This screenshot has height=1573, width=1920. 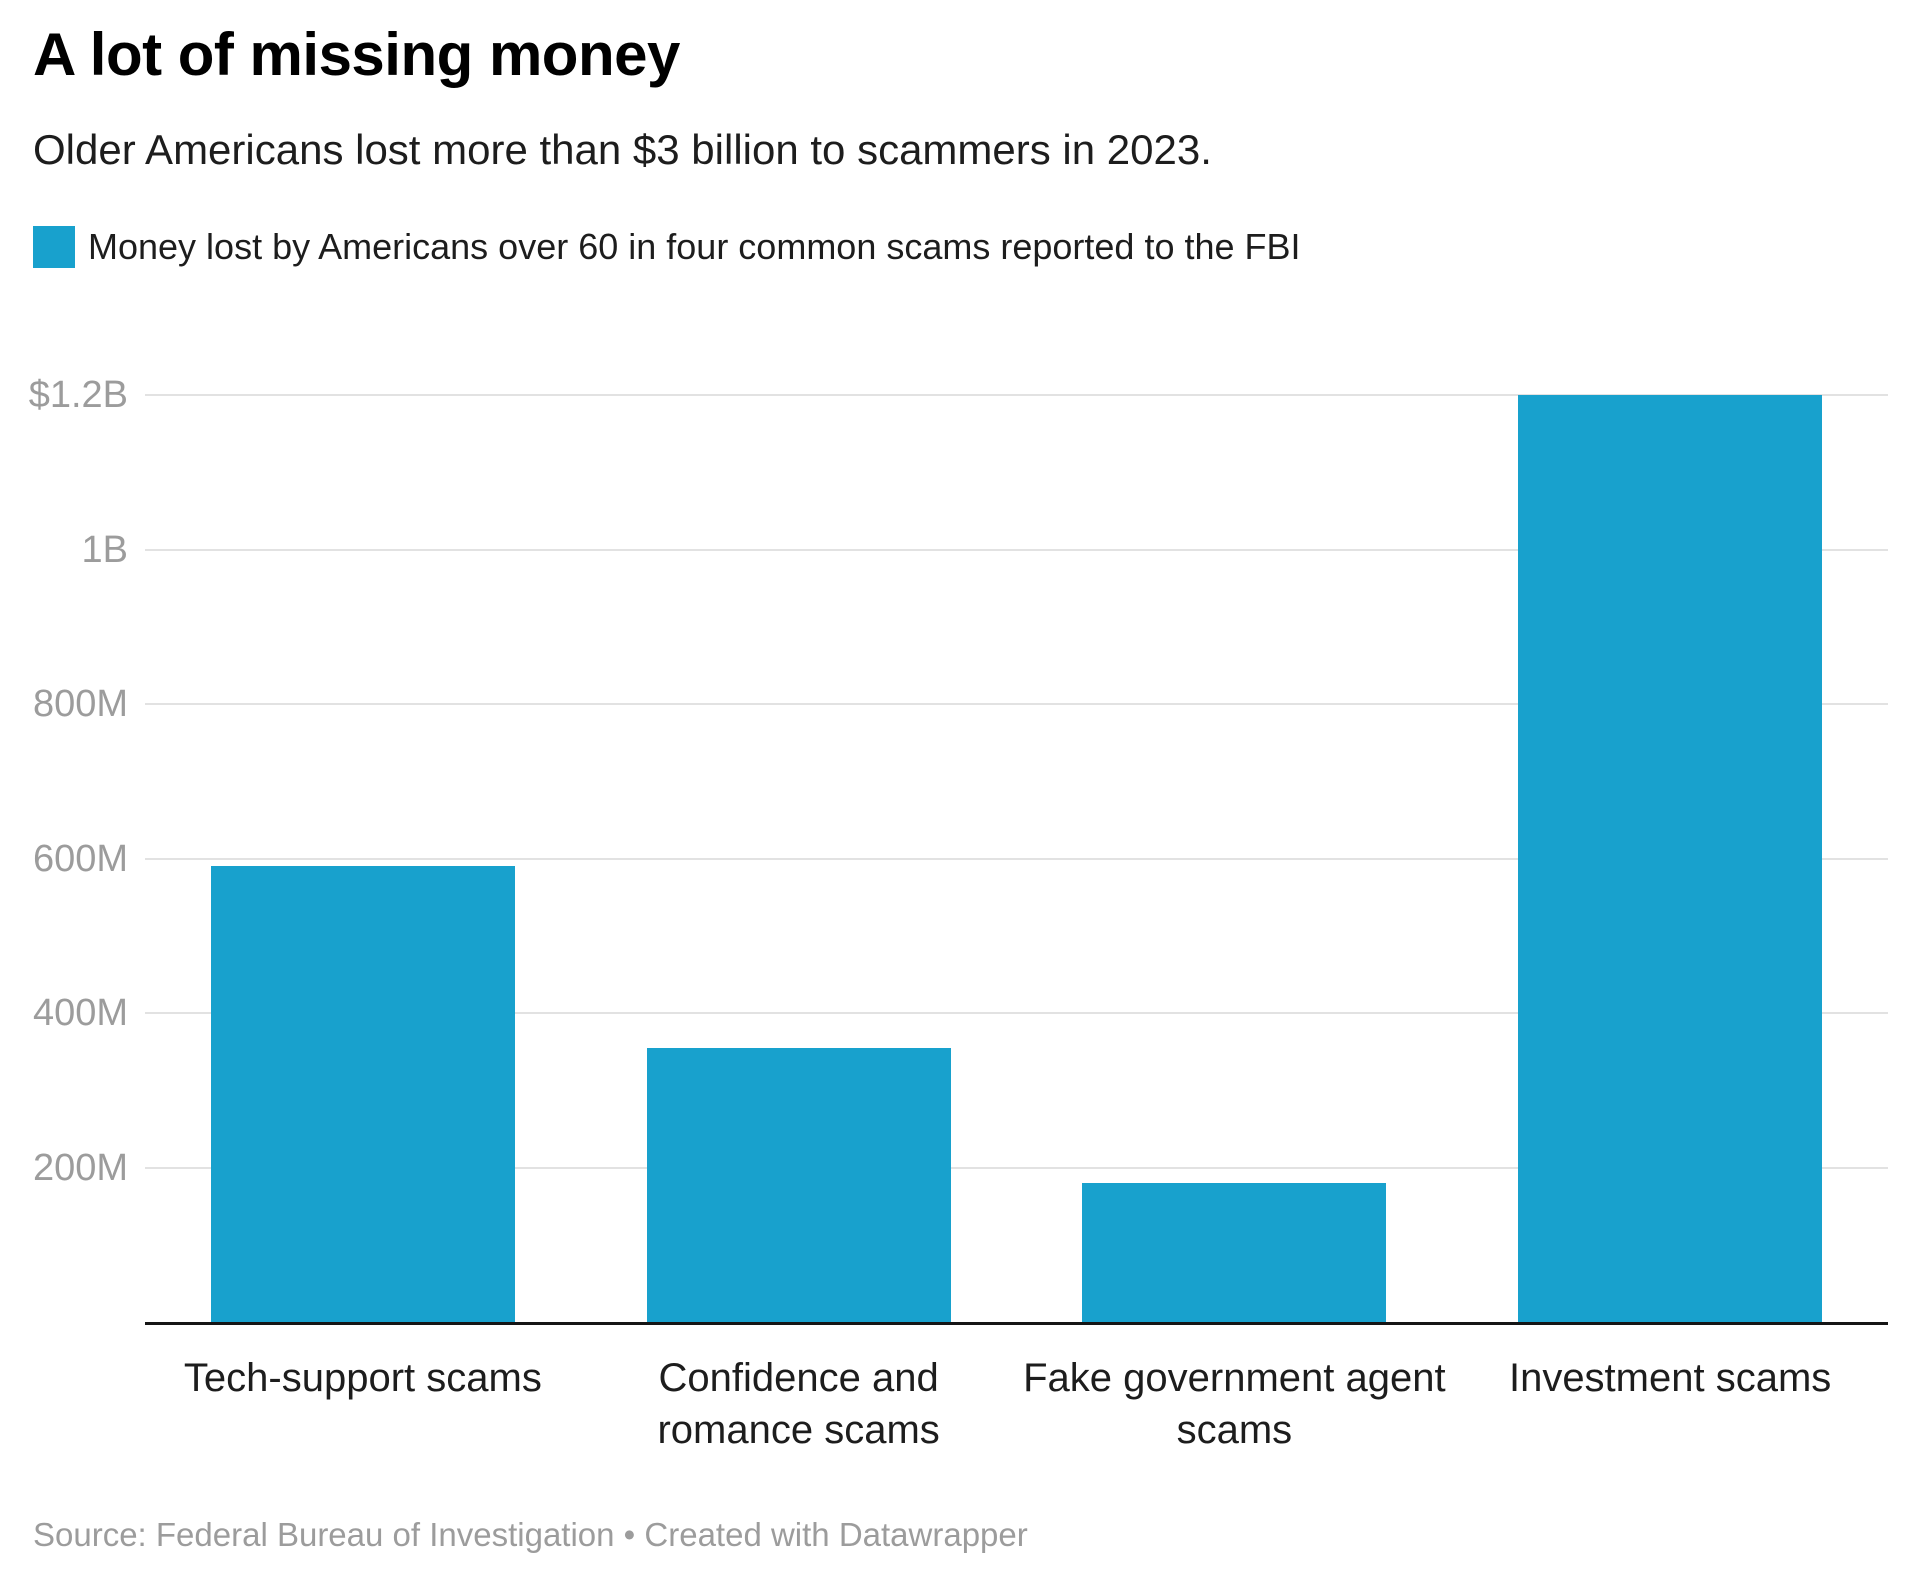 What do you see at coordinates (798, 1404) in the screenshot?
I see `x-category-label: Confidence and romance scams` at bounding box center [798, 1404].